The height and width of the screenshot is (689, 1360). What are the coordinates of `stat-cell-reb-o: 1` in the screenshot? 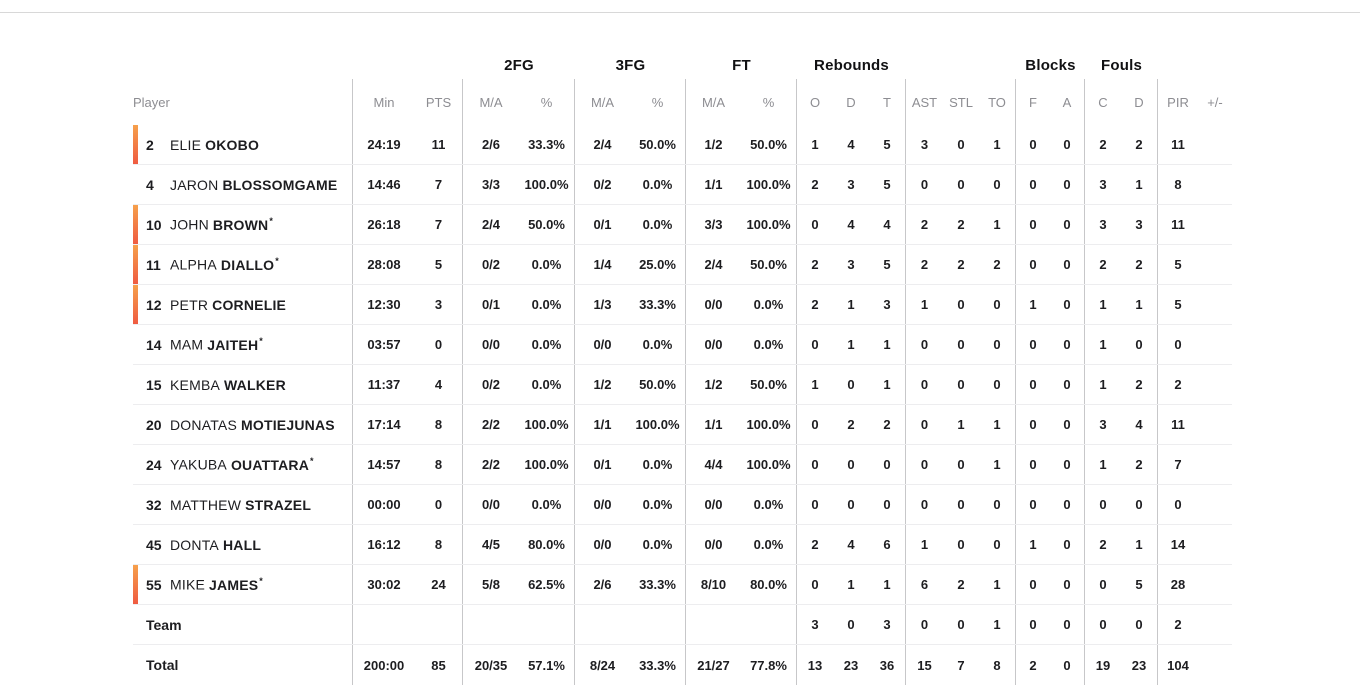 It's located at (815, 144).